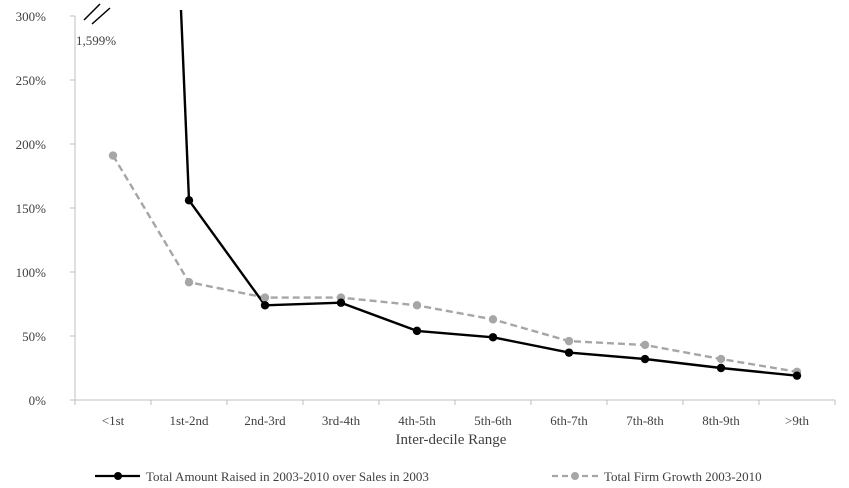  What do you see at coordinates (31, 144) in the screenshot?
I see `y-tick-label: 200%` at bounding box center [31, 144].